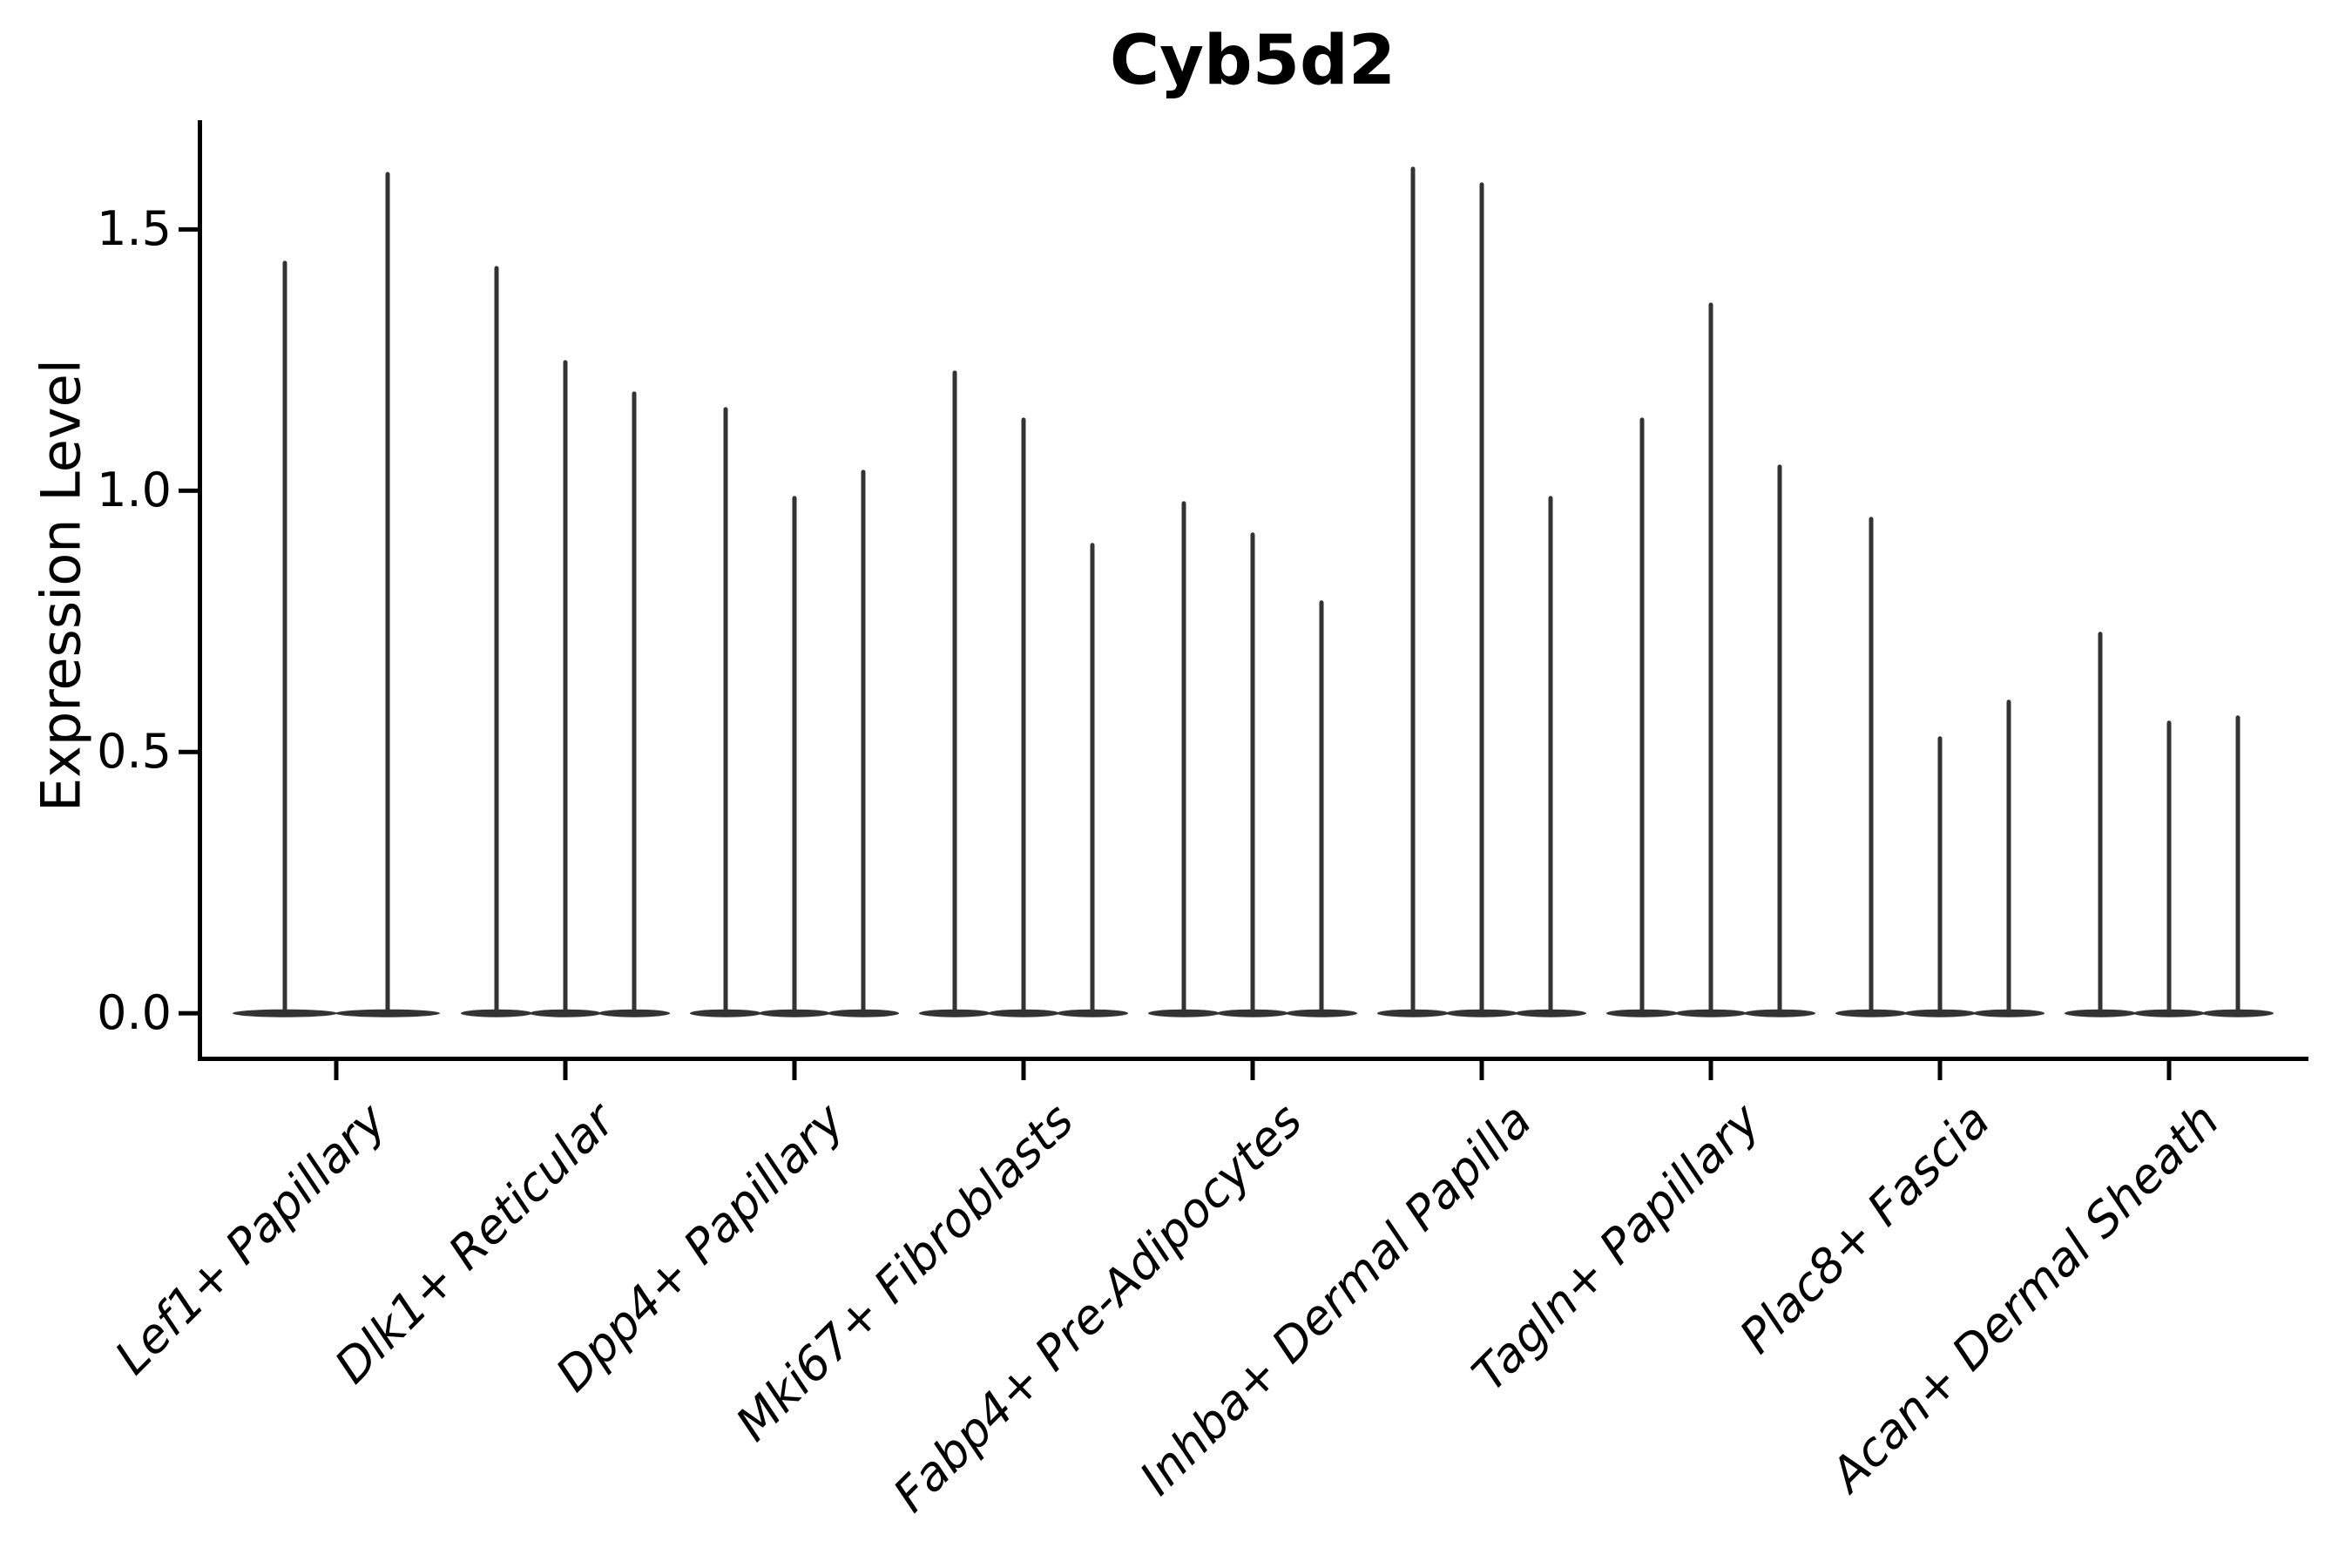 The width and height of the screenshot is (2352, 1568). What do you see at coordinates (200, 590) in the screenshot?
I see `y-axis-spine` at bounding box center [200, 590].